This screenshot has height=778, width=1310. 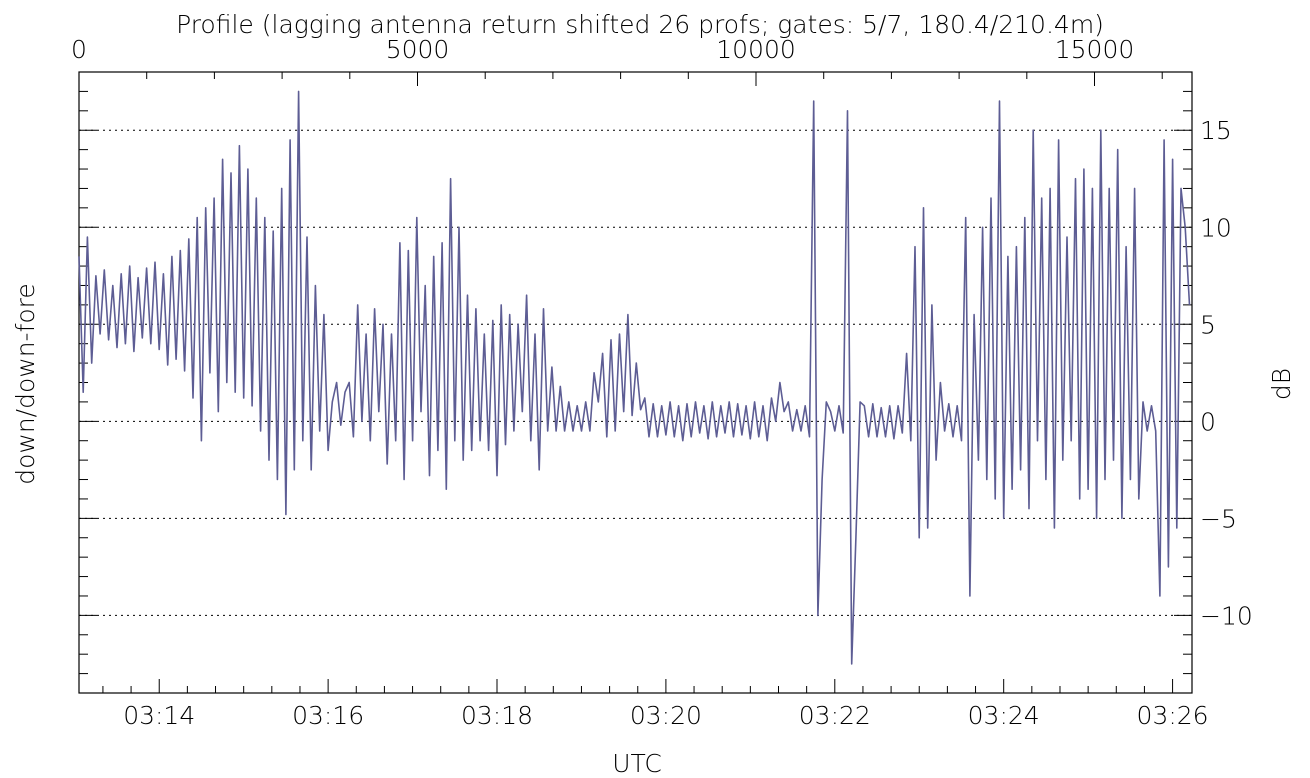 What do you see at coordinates (1218, 518) in the screenshot?
I see `y-tick-label: −5` at bounding box center [1218, 518].